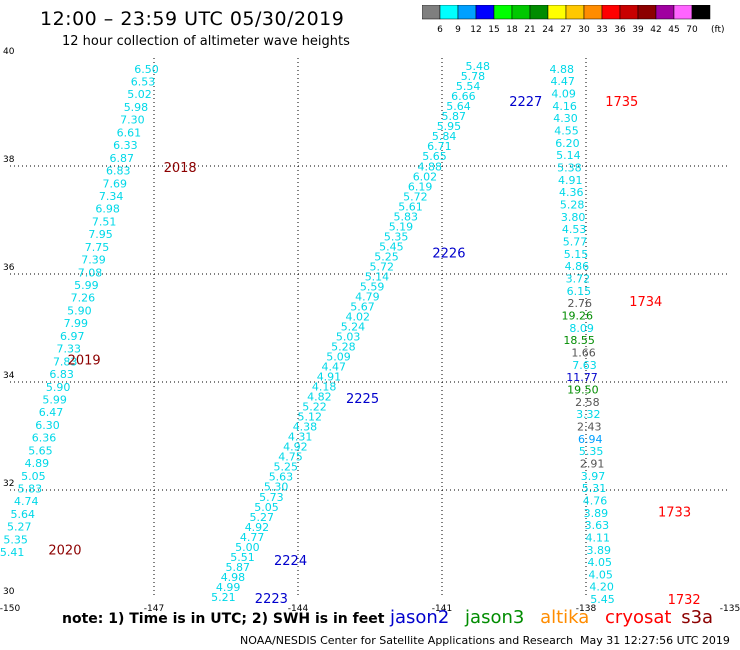  What do you see at coordinates (439, 146) in the screenshot?
I see `swh-data-label: 6.71` at bounding box center [439, 146].